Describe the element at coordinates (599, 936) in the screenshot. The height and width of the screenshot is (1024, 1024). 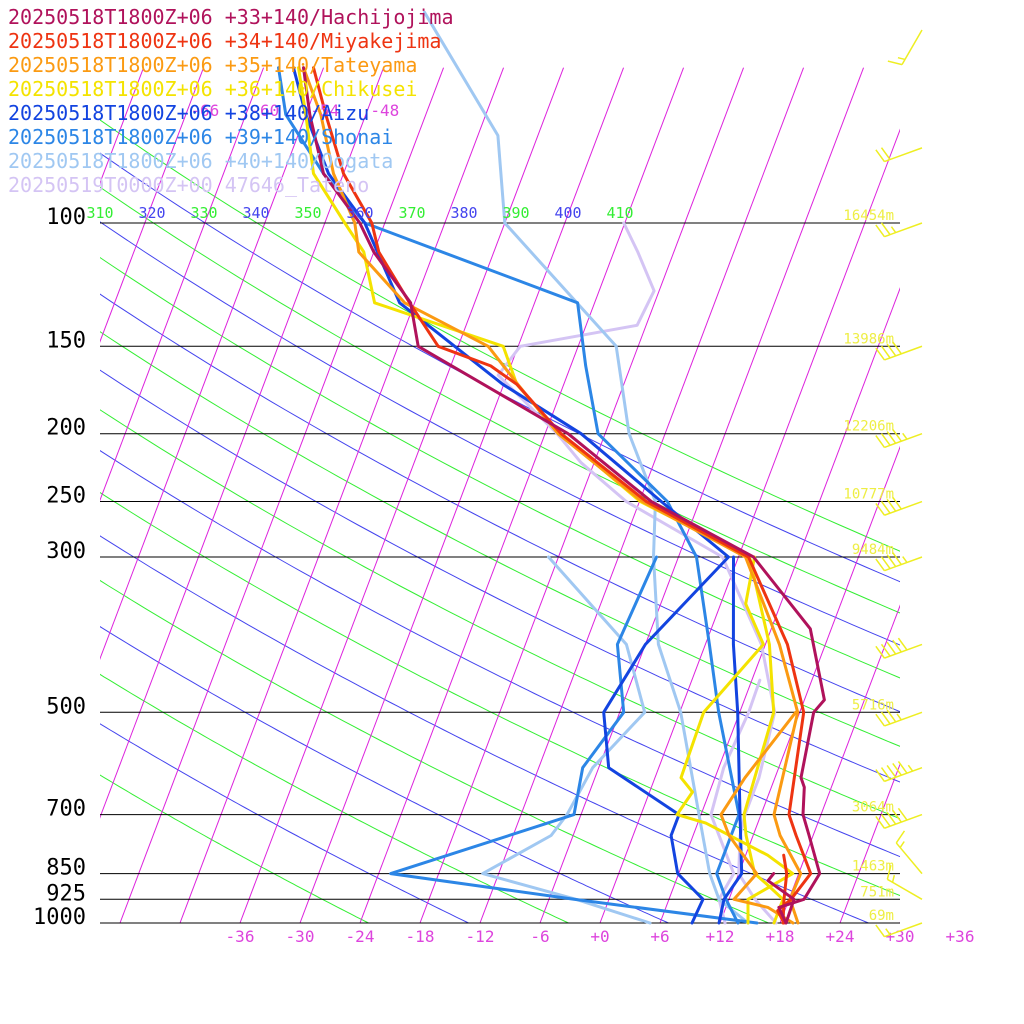
I see `temperature-tick-label: +0` at that location.